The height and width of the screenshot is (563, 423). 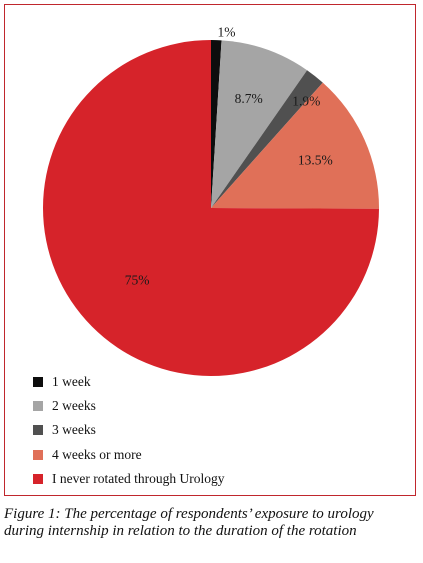 I want to click on legend-item-4-weeks-or-more: 4 weeks or more, so click(x=128, y=455).